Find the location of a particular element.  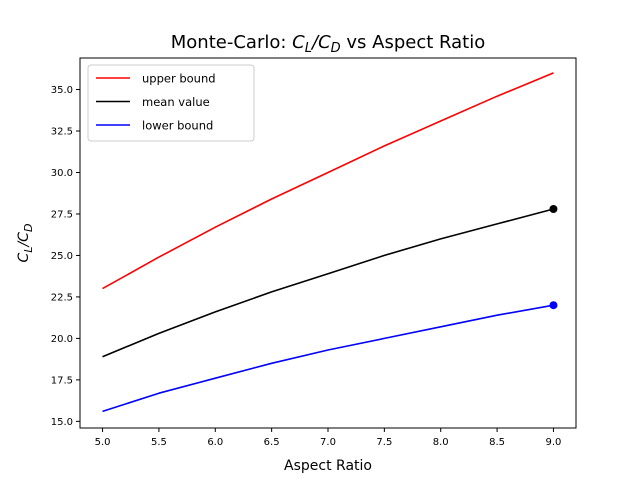

ylabel-c2: C is located at coordinates (24, 237).